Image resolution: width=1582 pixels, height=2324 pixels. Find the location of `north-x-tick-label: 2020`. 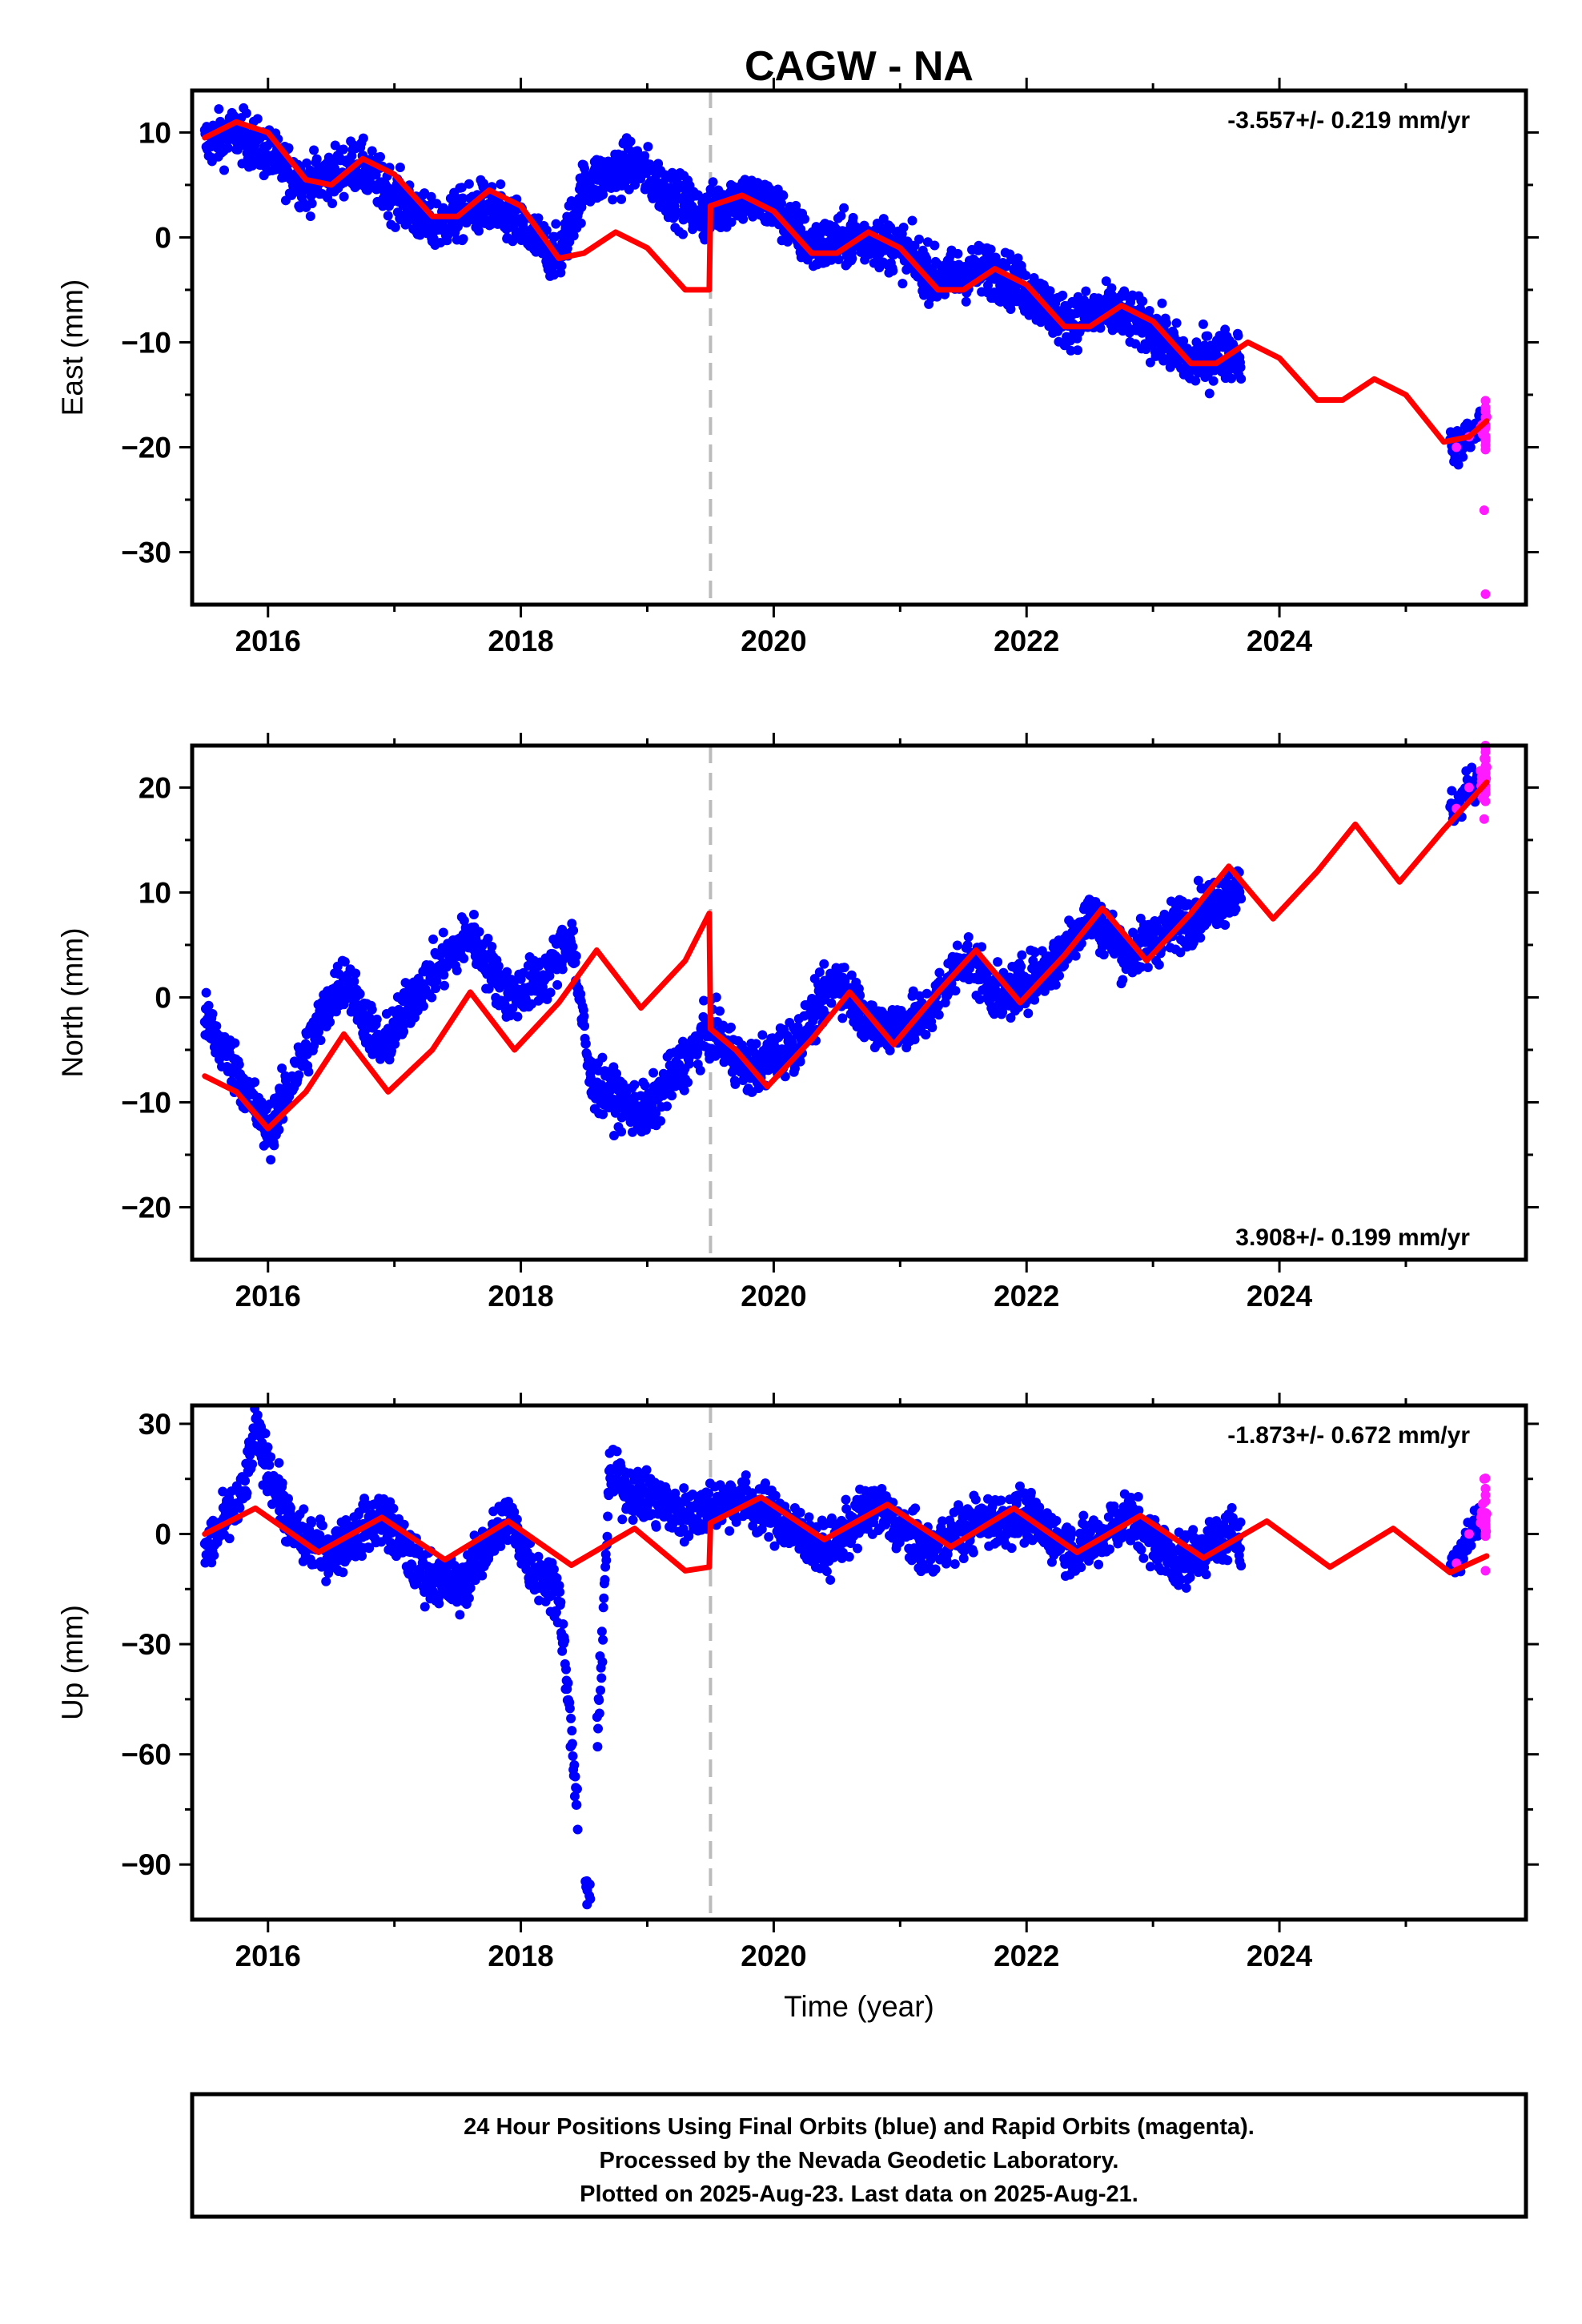

north-x-tick-label: 2020 is located at coordinates (773, 1296).